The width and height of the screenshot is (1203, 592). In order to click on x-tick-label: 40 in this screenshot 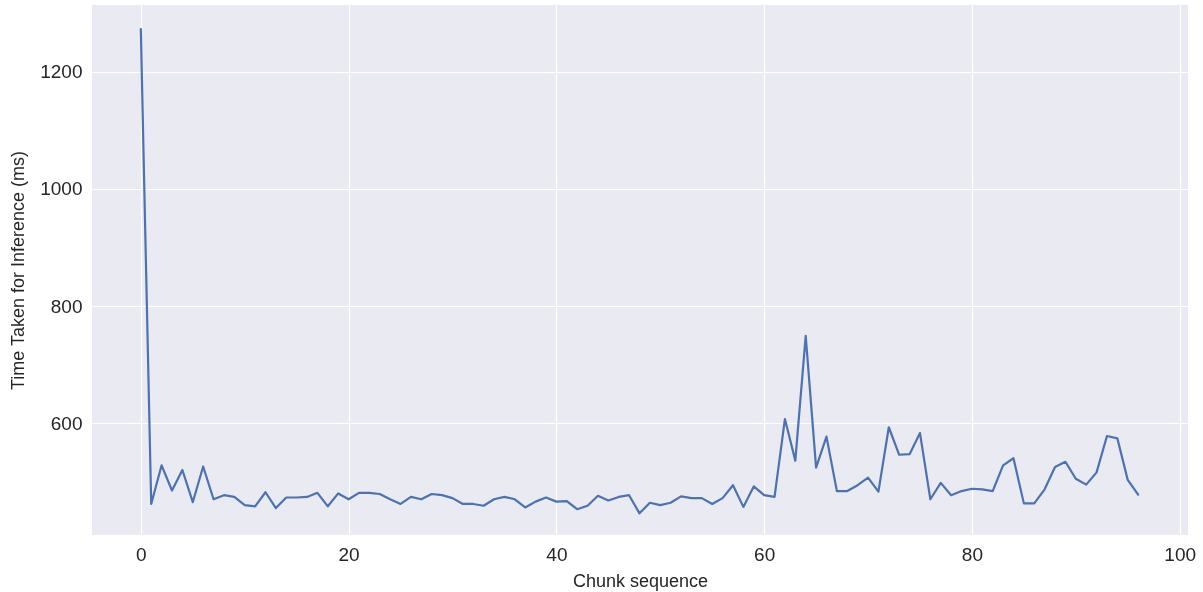, I will do `click(557, 554)`.